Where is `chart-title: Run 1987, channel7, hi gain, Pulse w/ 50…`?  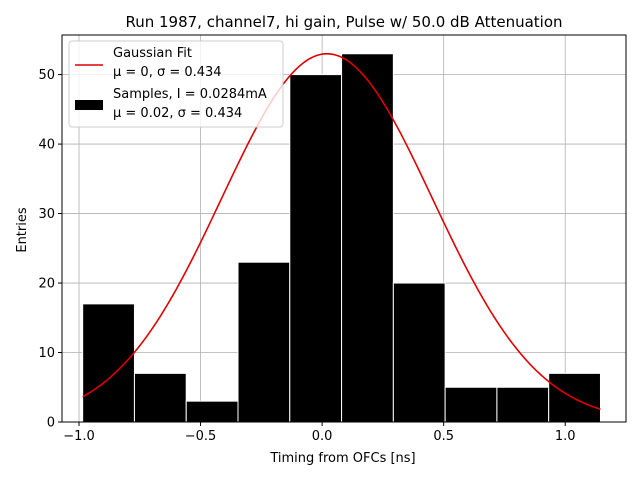
chart-title: Run 1987, channel7, hi gain, Pulse w/ 50… is located at coordinates (343, 22).